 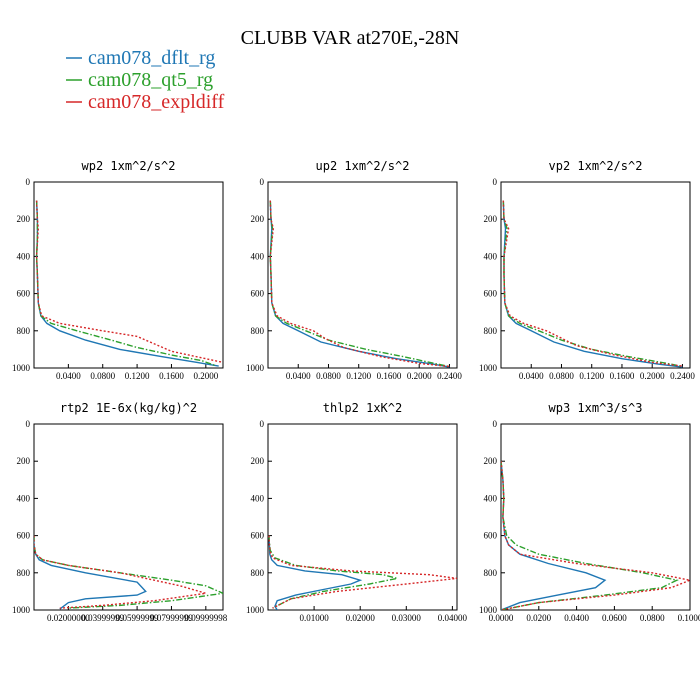 I want to click on legend-item: cam078_qt5_rg, so click(x=139, y=80).